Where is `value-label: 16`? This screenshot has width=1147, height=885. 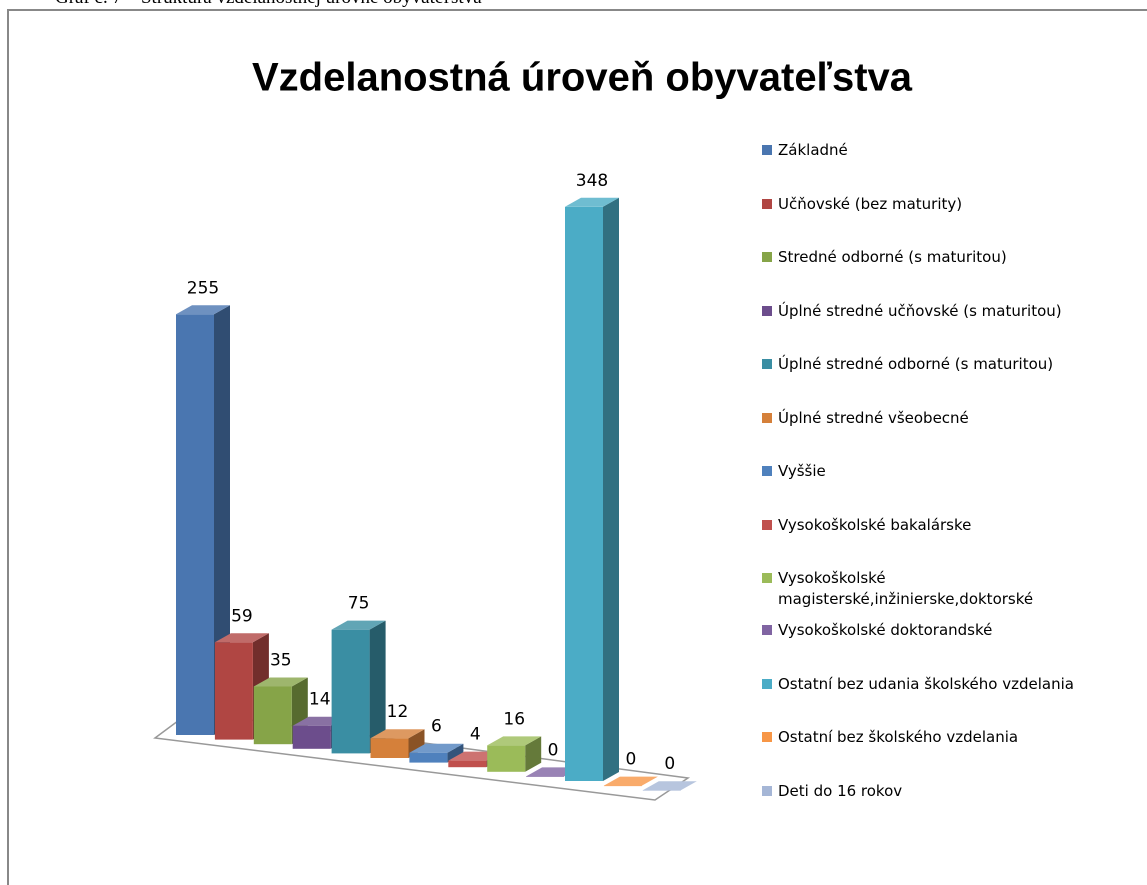
value-label: 16 is located at coordinates (514, 719).